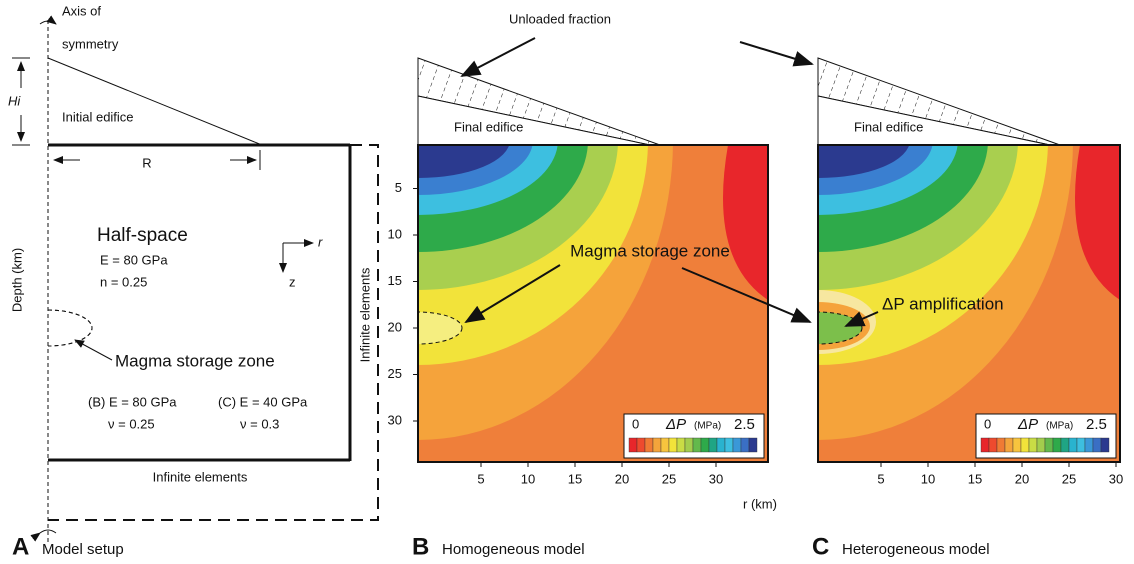 Image resolution: width=1134 pixels, height=564 pixels. Describe the element at coordinates (420, 546) in the screenshot. I see `panel-letter: B` at that location.